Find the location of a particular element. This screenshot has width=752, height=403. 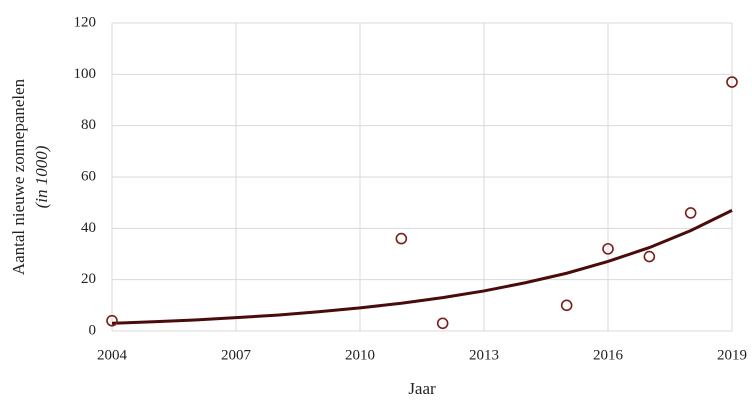

y-axis-unit: (in 1000) is located at coordinates (41, 176).